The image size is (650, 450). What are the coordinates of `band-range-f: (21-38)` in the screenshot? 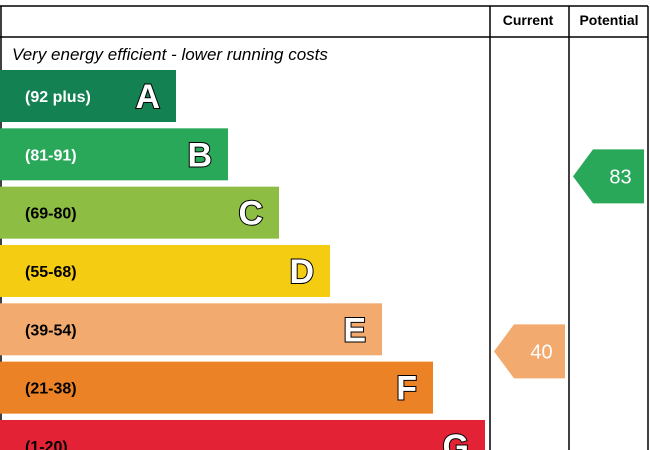 It's located at (51, 389).